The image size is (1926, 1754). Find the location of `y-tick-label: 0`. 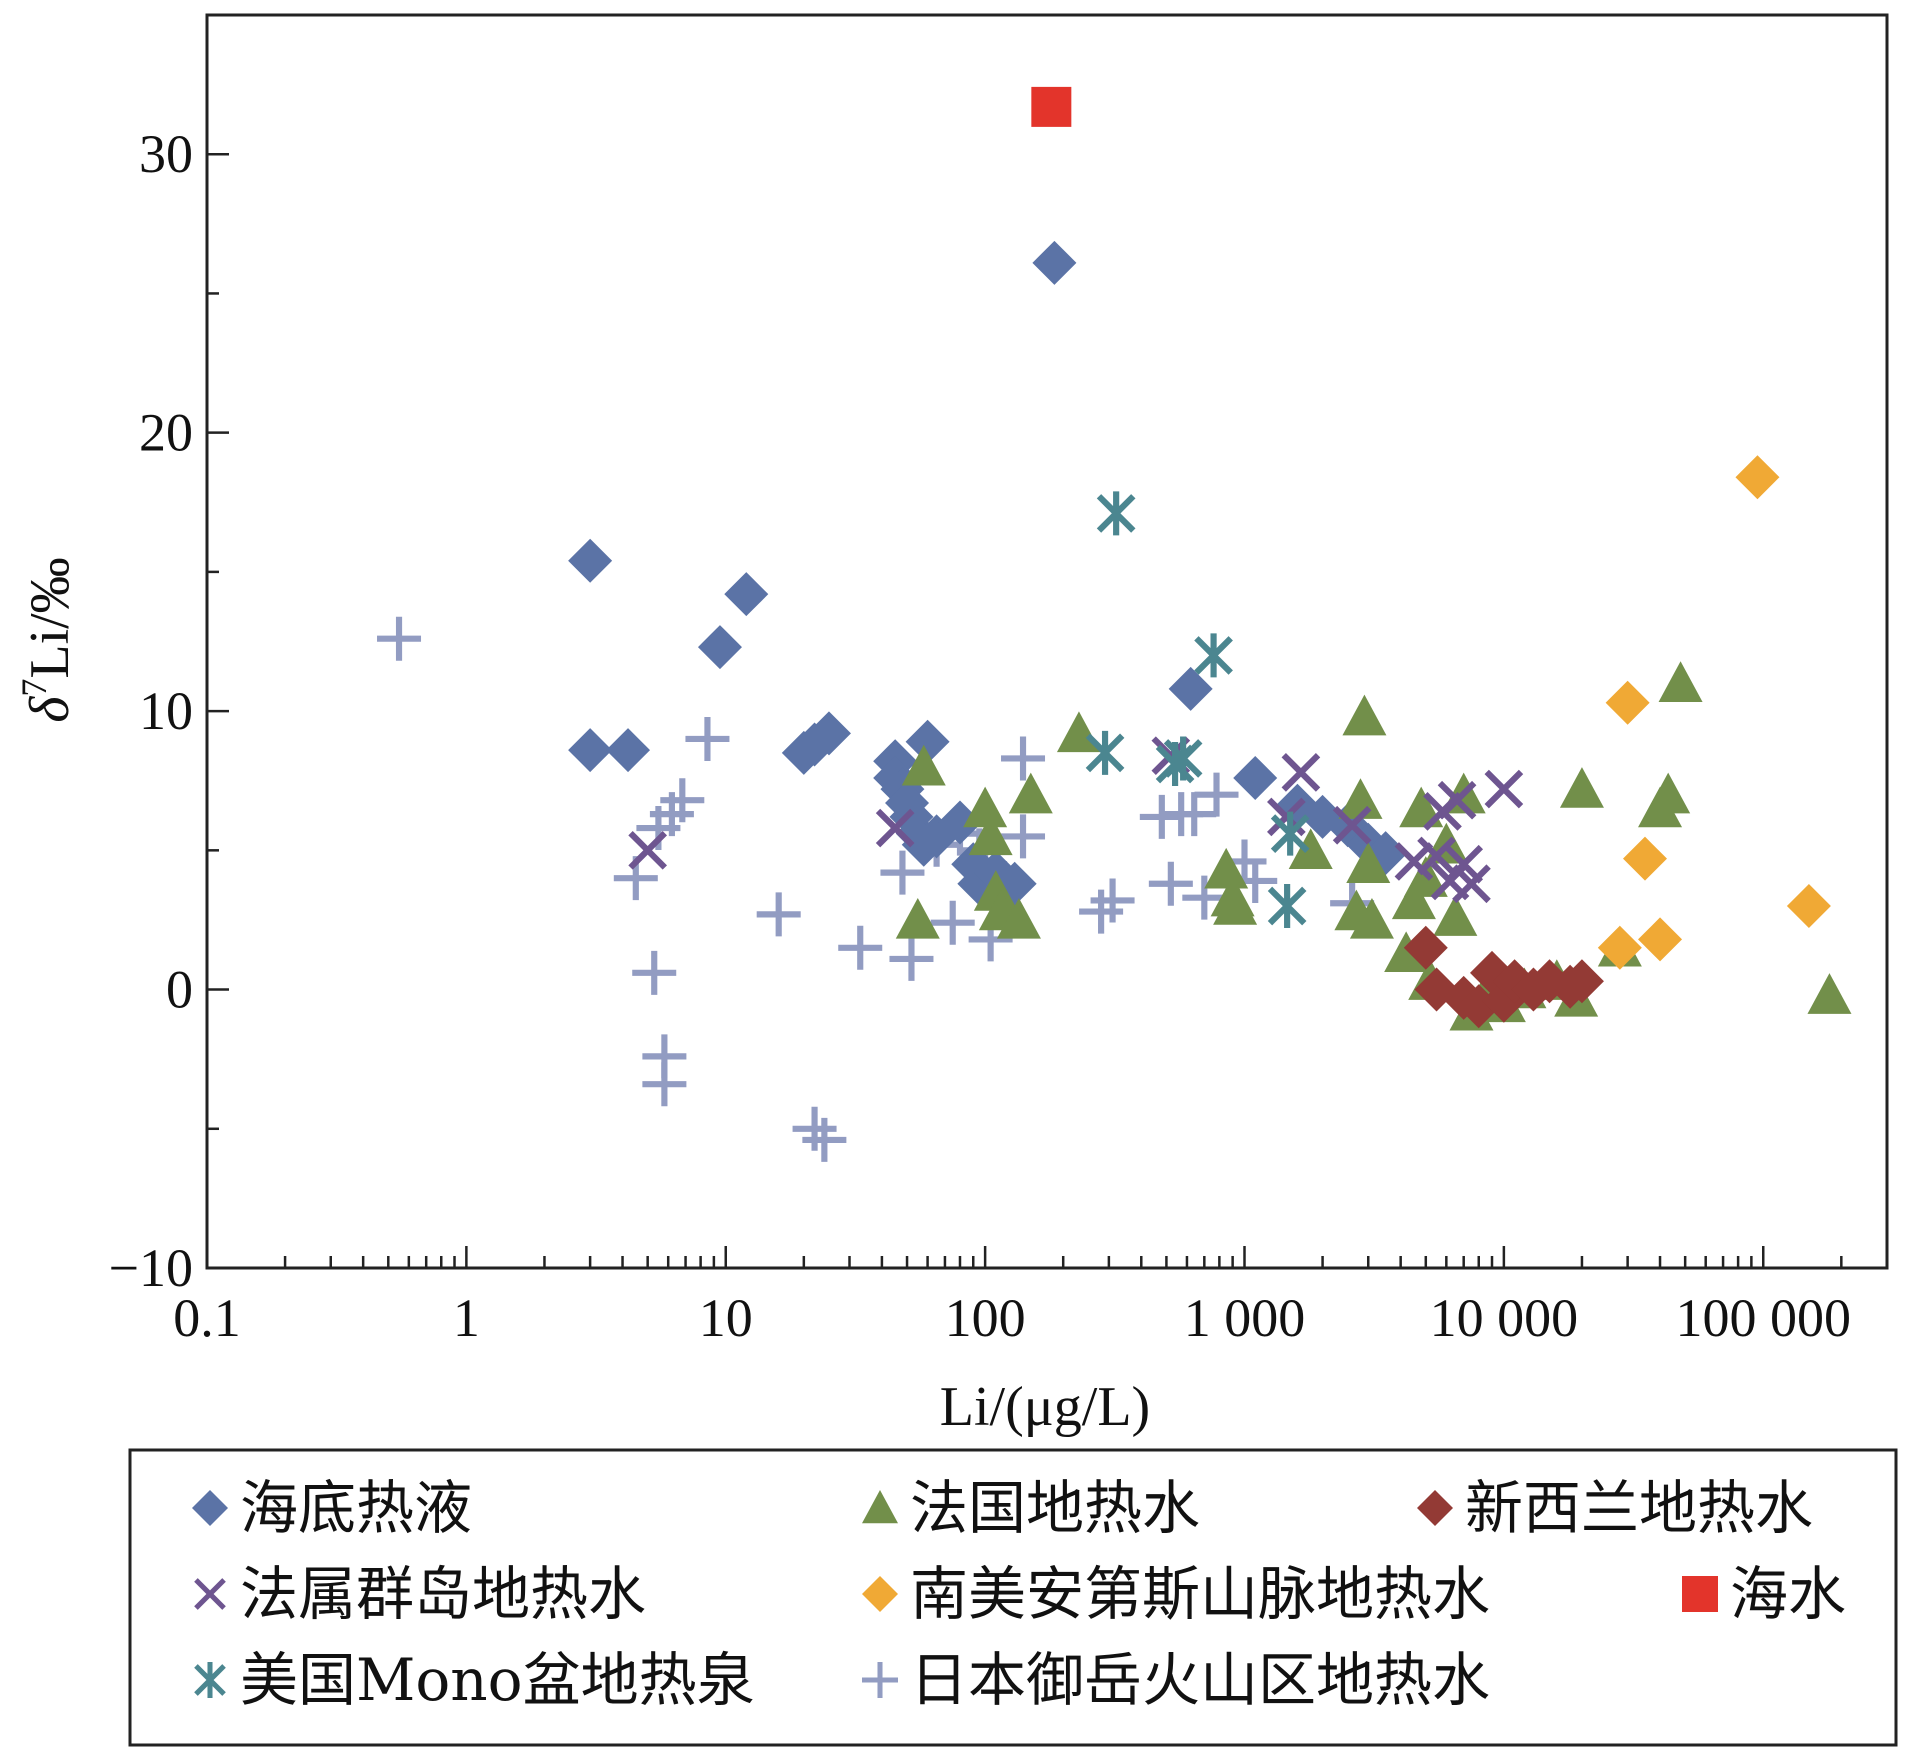

y-tick-label: 0 is located at coordinates (179, 990).